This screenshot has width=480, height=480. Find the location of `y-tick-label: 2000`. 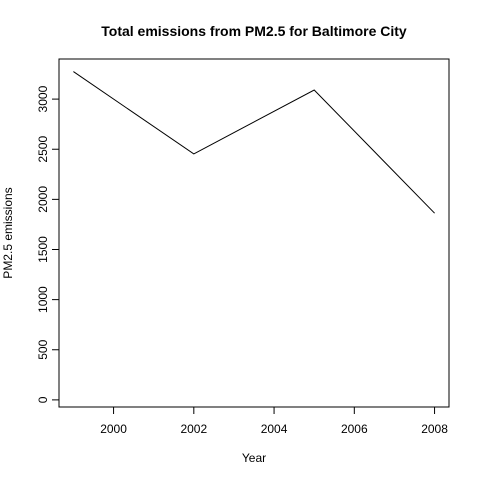

y-tick-label: 2000 is located at coordinates (43, 199).